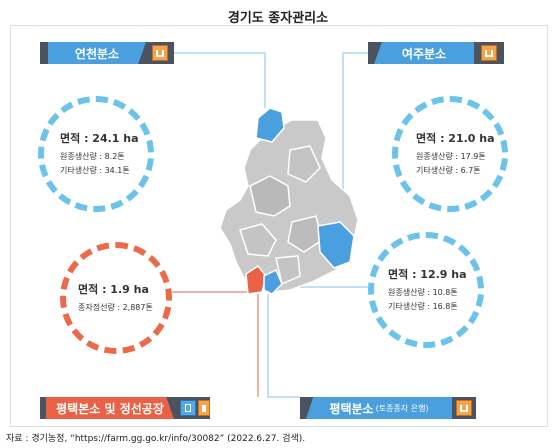  I want to click on banner-pyeongtaek-main: 평택본소 및 정선공장, so click(125, 408).